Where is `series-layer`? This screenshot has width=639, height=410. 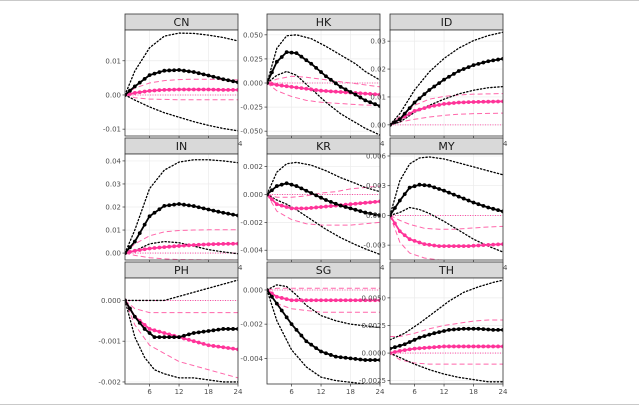
series-layer is located at coordinates (181, 82).